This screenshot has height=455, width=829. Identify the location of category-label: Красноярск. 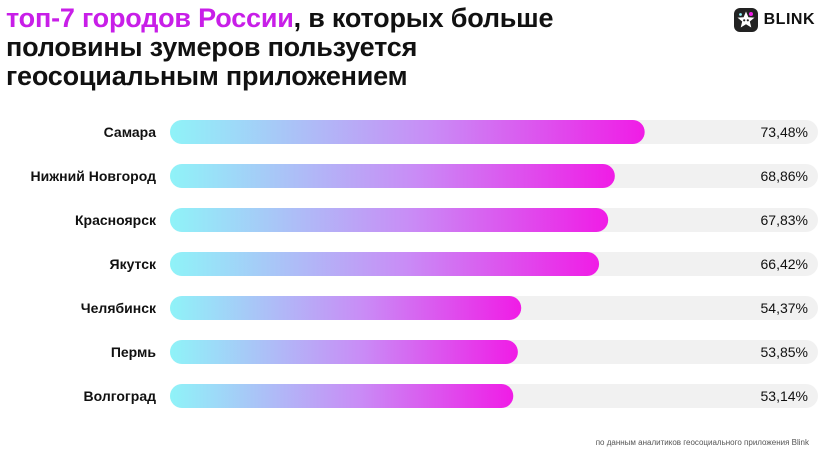
(116, 220).